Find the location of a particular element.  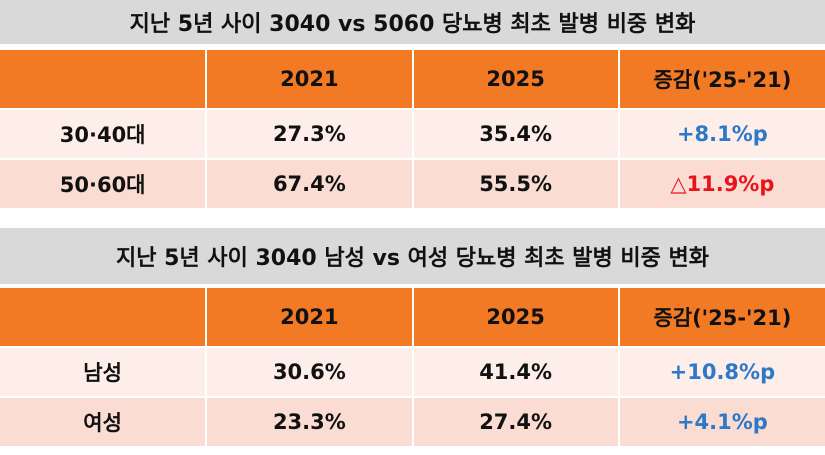

cell: 27.4% is located at coordinates (516, 422).